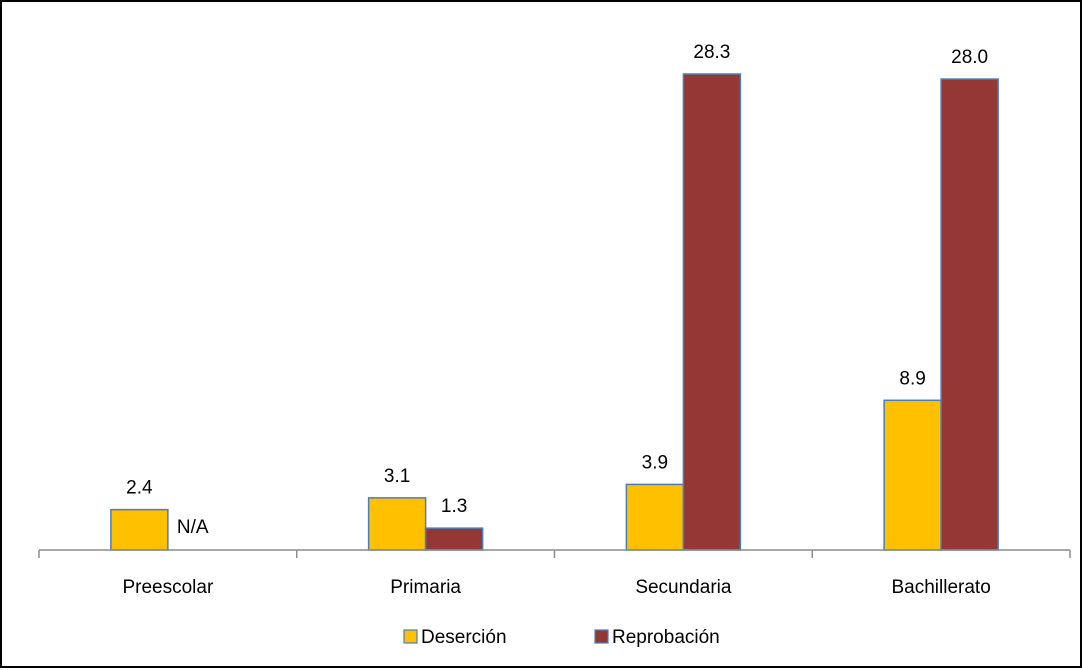  What do you see at coordinates (167, 587) in the screenshot?
I see `category-label-preescolar: Preescolar` at bounding box center [167, 587].